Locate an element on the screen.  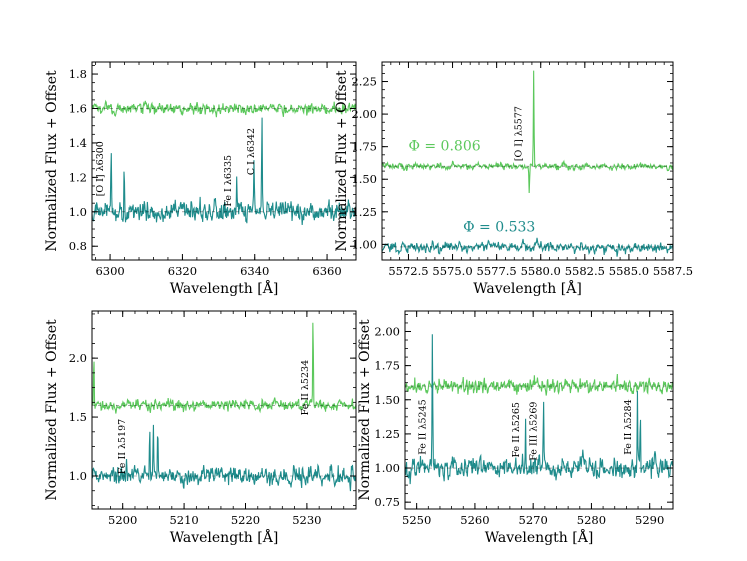
y-tick-label: 2.0 is located at coordinates (78, 358).